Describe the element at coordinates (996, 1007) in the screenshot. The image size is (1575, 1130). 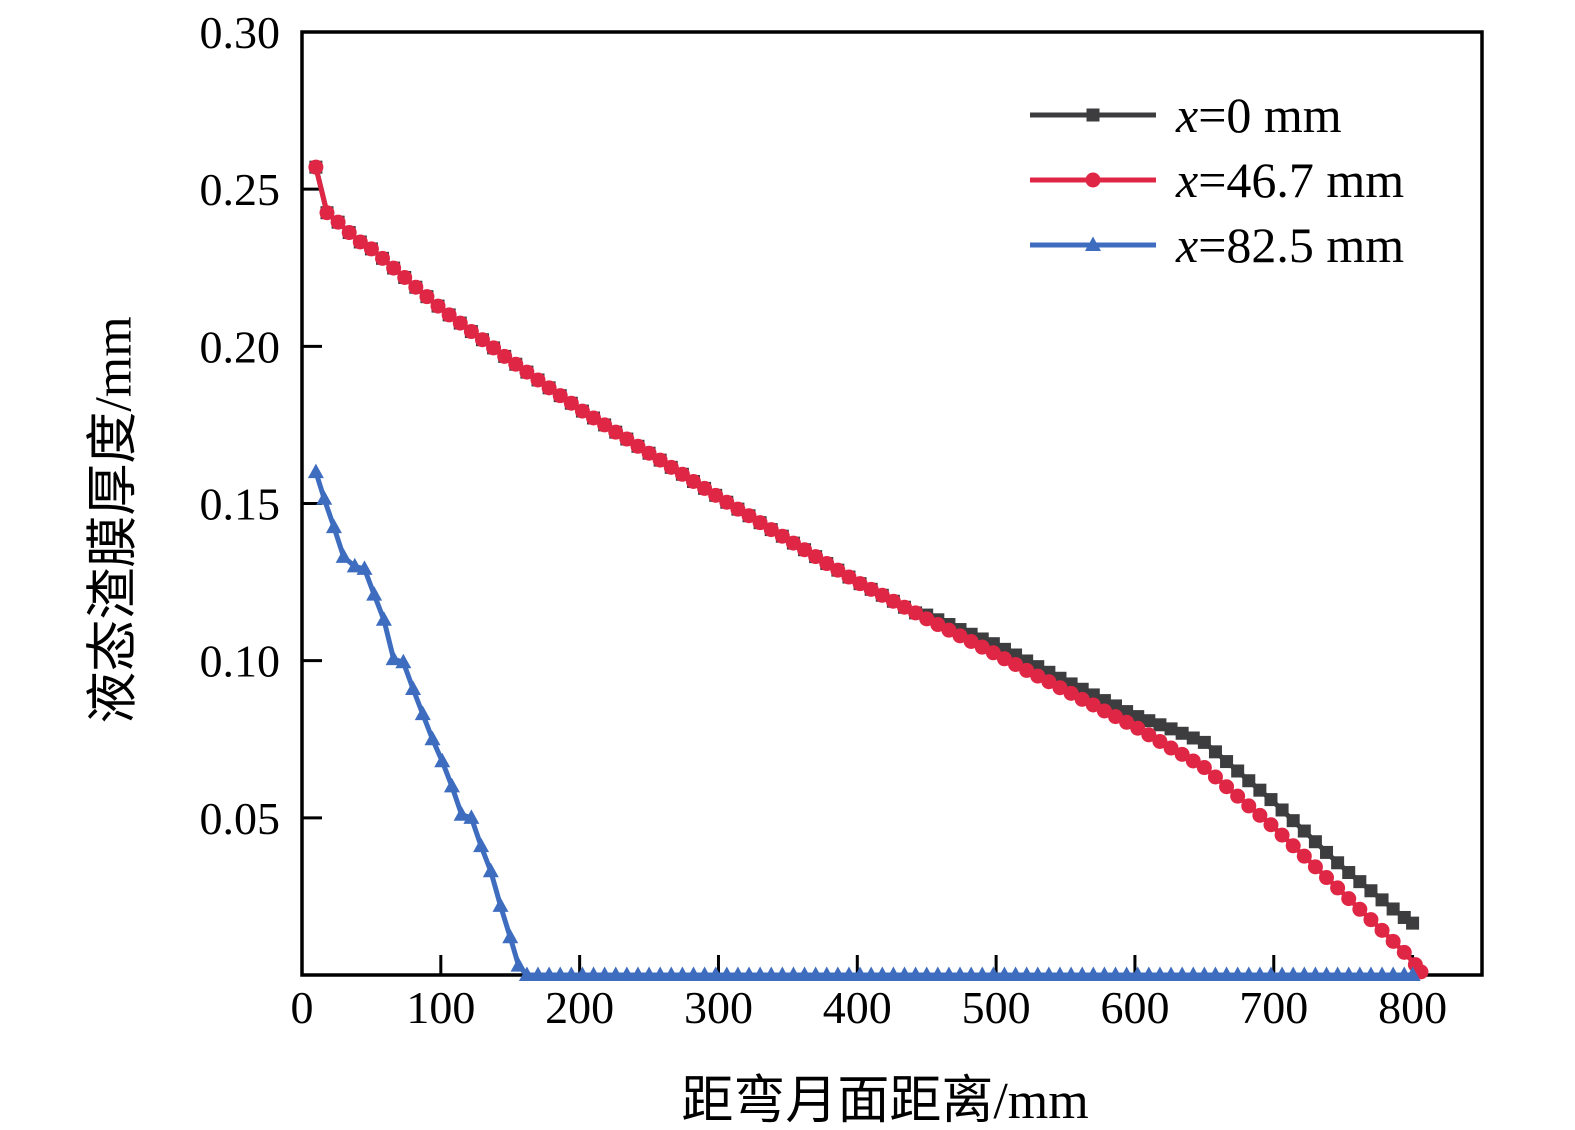
I see `x-tick-label: 500` at that location.